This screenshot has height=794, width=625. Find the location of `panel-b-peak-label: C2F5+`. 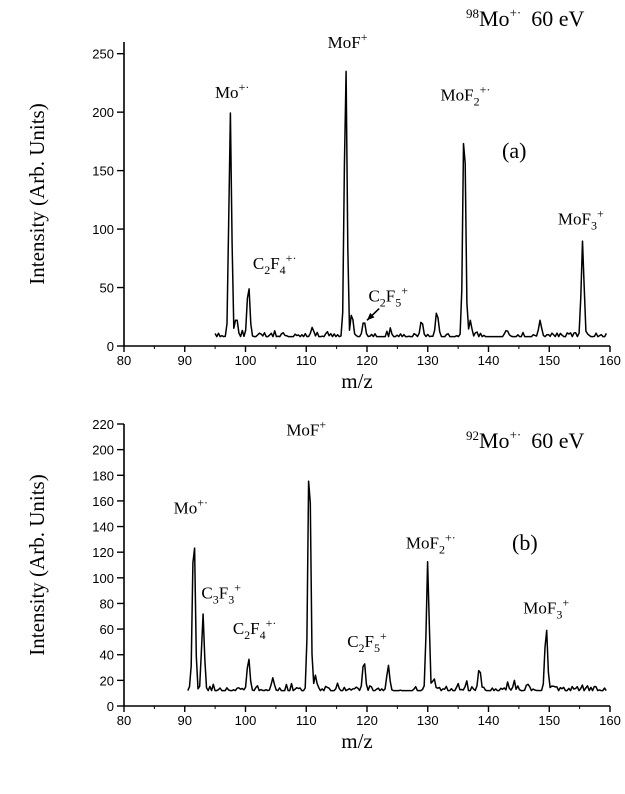

panel-b-peak-label: C2F5+ is located at coordinates (367, 642).